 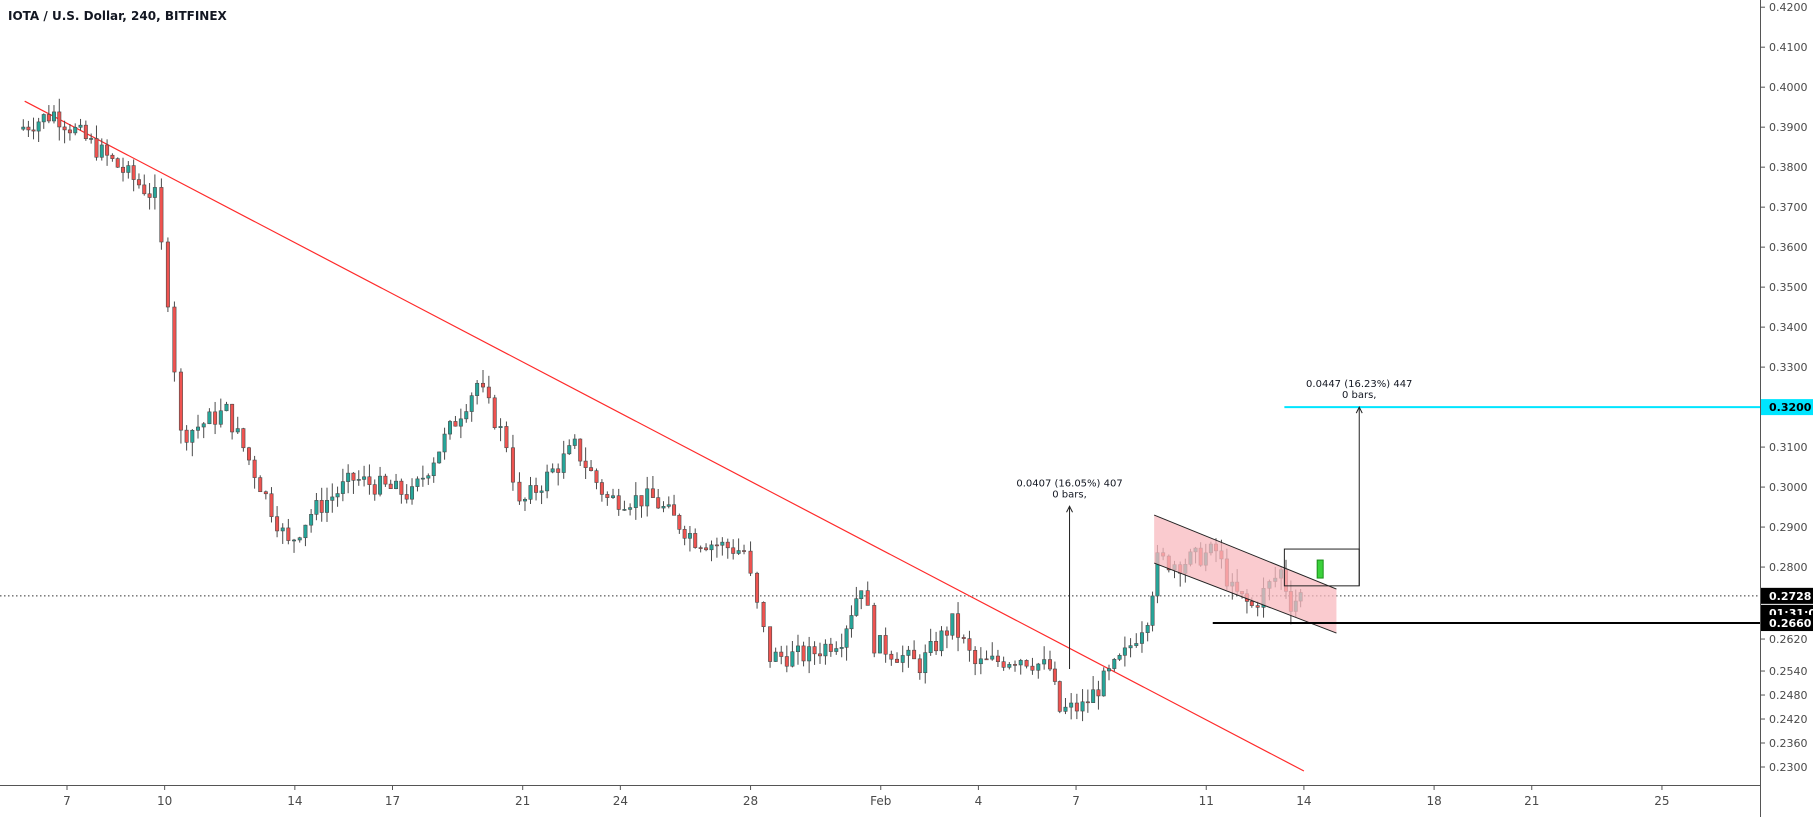 I want to click on time-tick-label: 7, so click(x=67, y=801).